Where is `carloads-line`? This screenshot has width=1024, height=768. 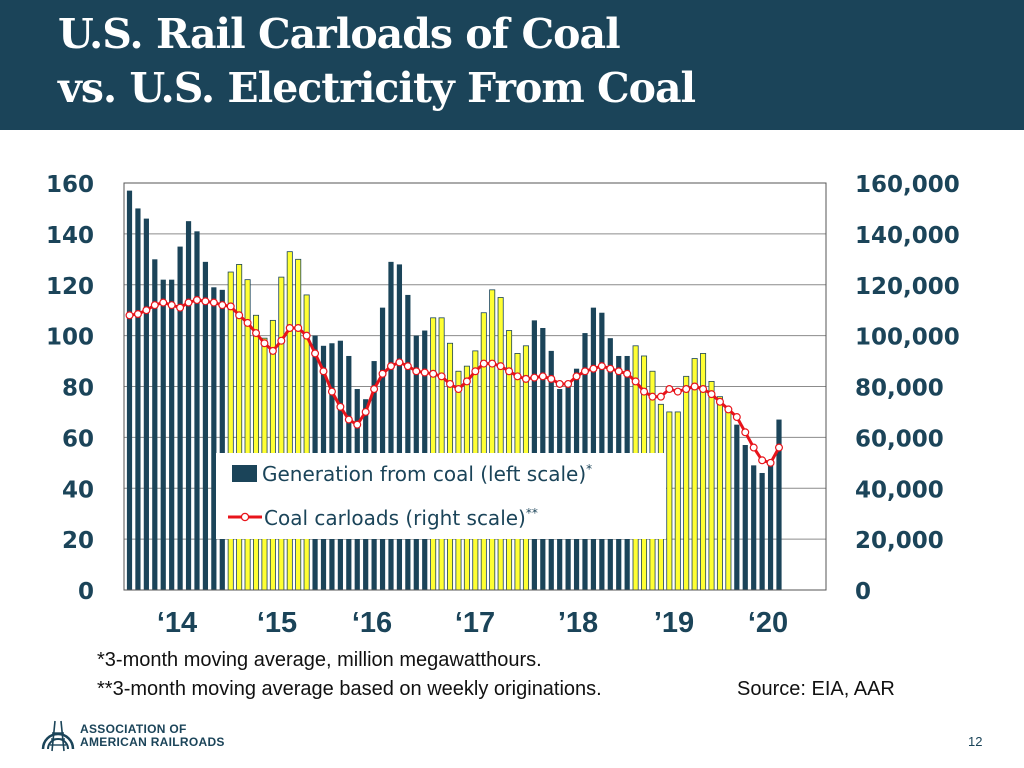 carloads-line is located at coordinates (455, 381).